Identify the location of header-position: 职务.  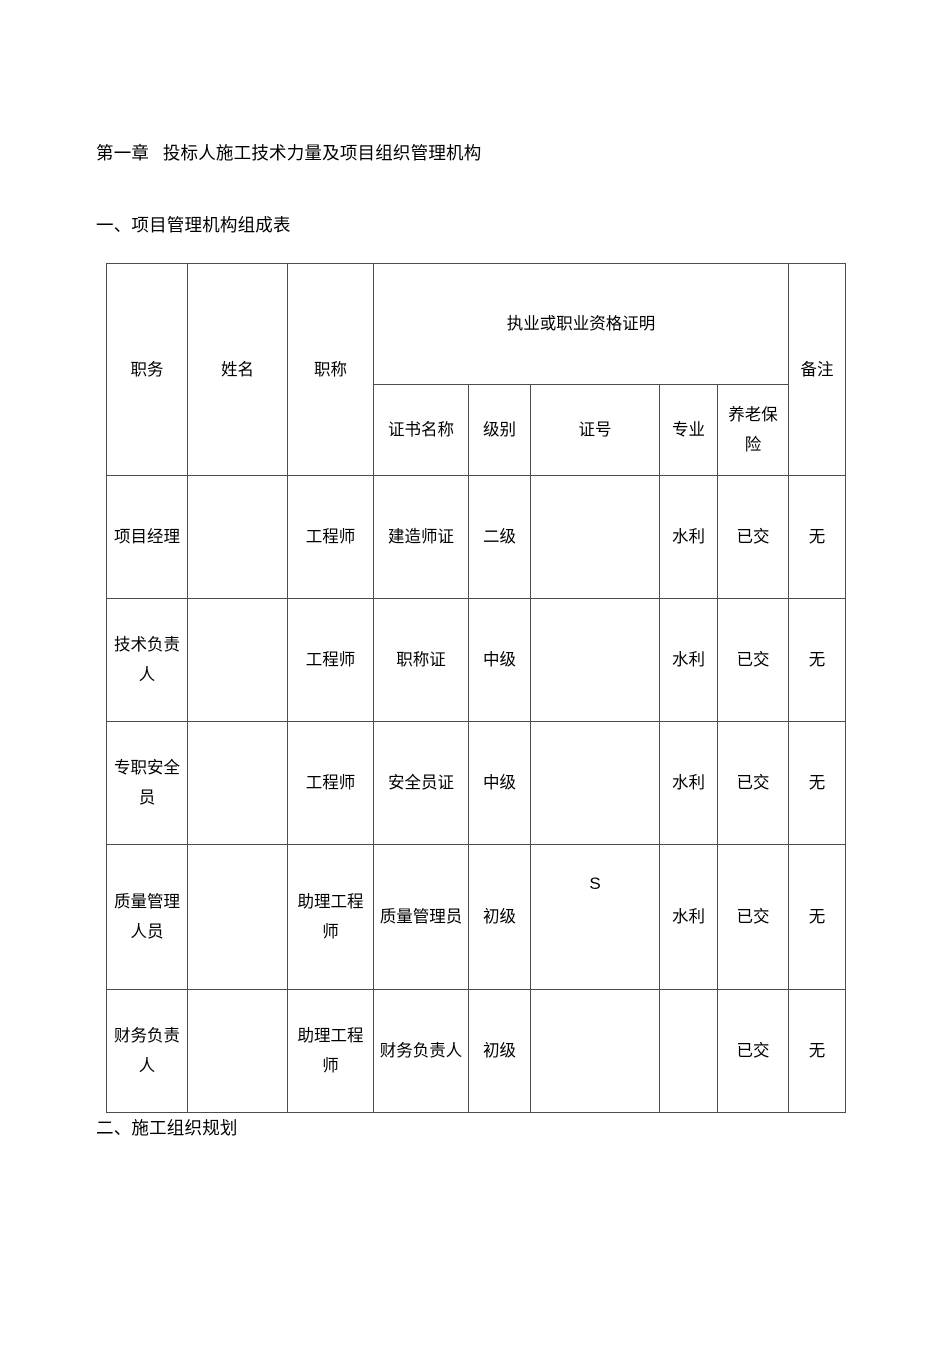
(147, 369).